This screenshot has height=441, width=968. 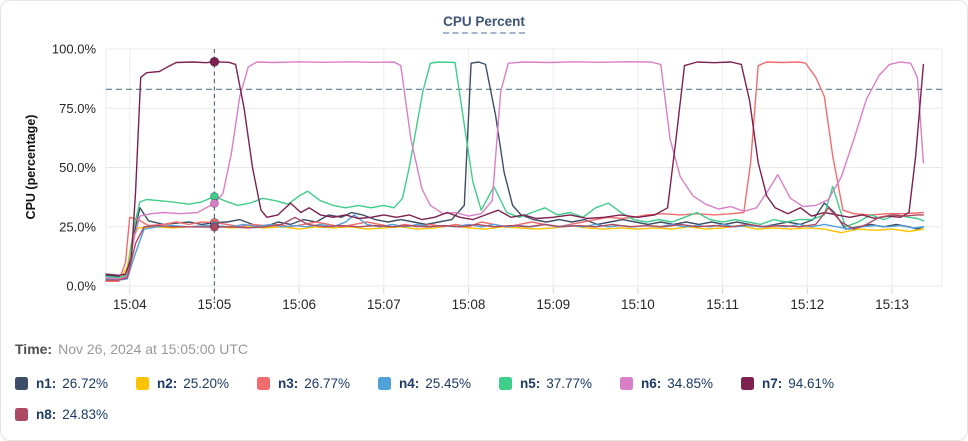 I want to click on time-row: Time: Nov 26, 2024 at 15:05:00 UTC, so click(x=131, y=349).